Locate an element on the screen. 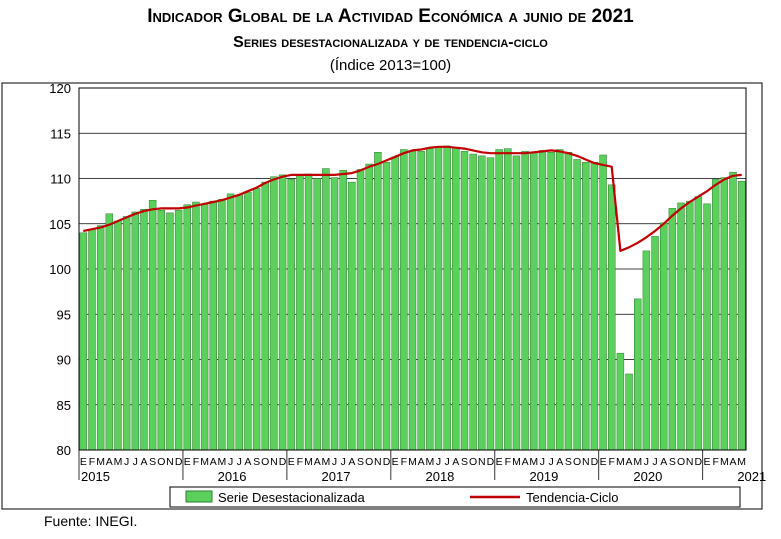 This screenshot has height=539, width=781. y-tick-label: 120 is located at coordinates (60, 88).